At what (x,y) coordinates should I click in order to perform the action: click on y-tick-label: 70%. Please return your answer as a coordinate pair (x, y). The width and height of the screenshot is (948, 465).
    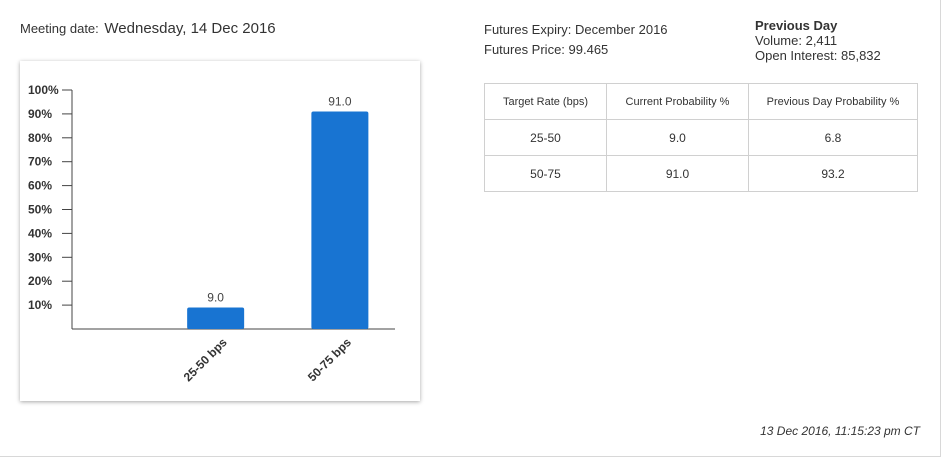
    Looking at the image, I should click on (40, 162).